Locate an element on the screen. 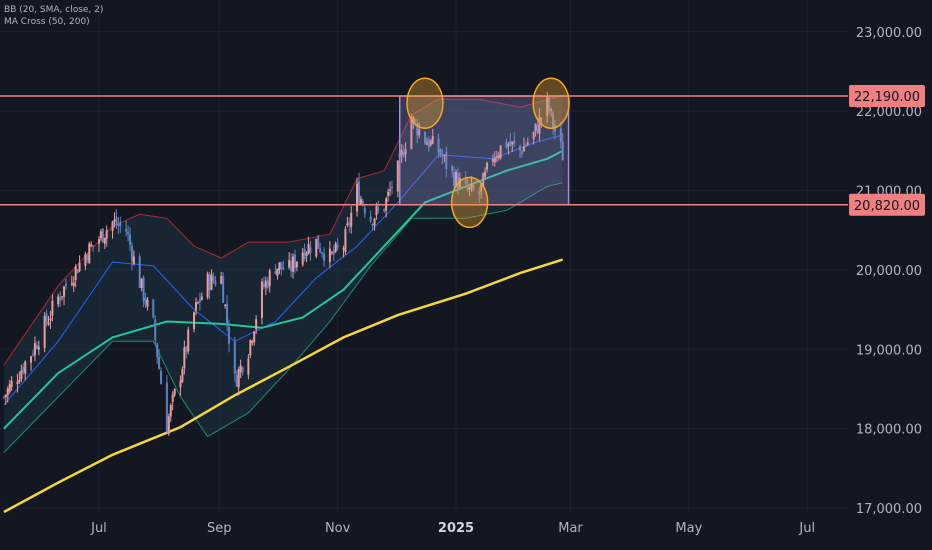  price-level-label: 20,820.00 is located at coordinates (887, 206).